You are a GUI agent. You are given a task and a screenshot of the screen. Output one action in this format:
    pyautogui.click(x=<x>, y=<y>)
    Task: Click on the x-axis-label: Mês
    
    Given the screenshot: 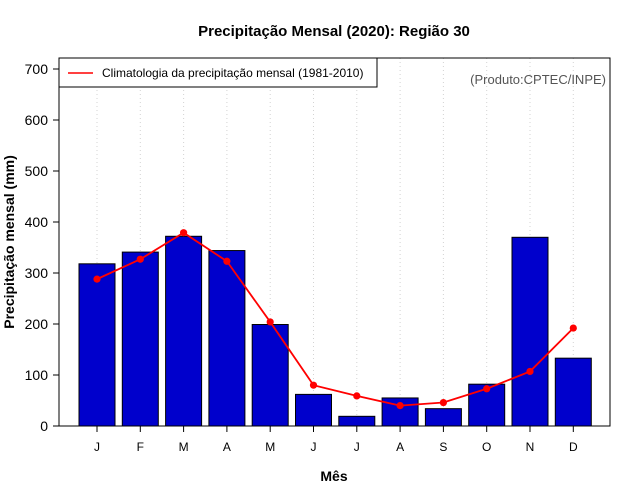 What is the action you would take?
    pyautogui.click(x=333, y=476)
    